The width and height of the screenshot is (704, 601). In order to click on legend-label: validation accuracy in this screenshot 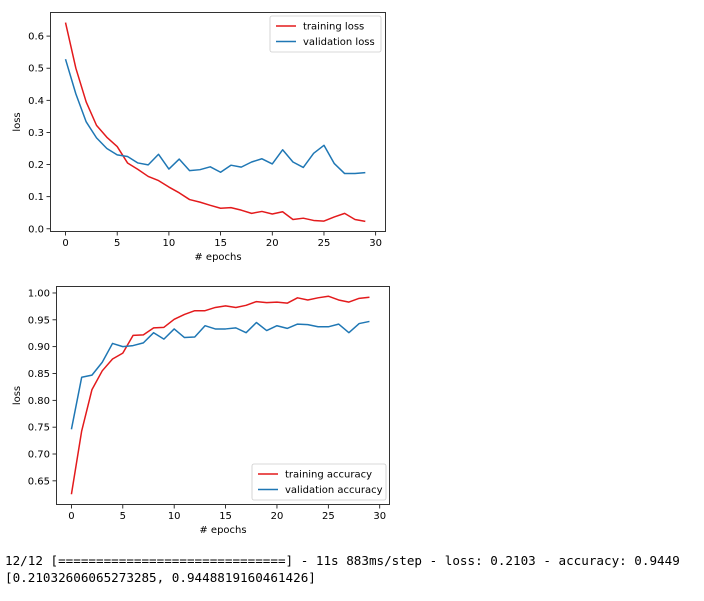, I will do `click(334, 490)`.